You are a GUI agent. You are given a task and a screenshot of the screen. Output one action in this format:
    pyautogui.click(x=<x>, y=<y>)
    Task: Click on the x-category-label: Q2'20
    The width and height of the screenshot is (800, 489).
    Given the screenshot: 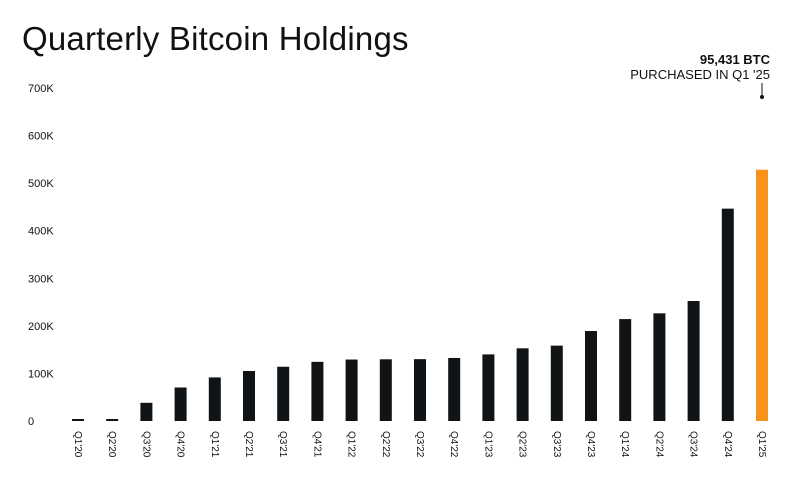 What is the action you would take?
    pyautogui.click(x=111, y=444)
    